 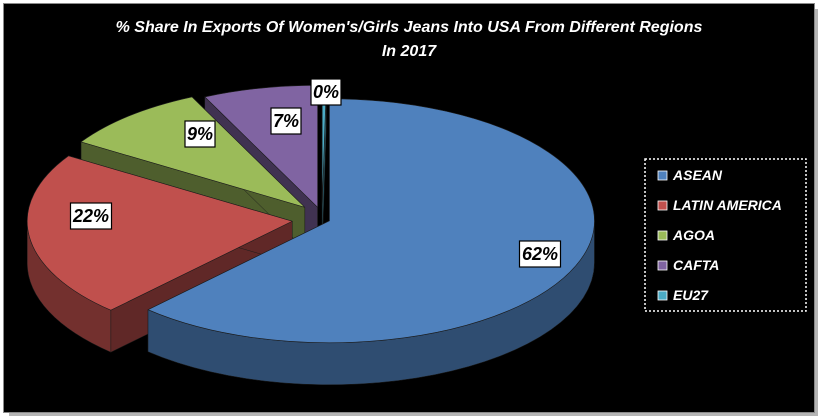 I want to click on legend: ASEAN LATIN AMERICA AGOA CAFTA EU27, so click(x=725, y=235).